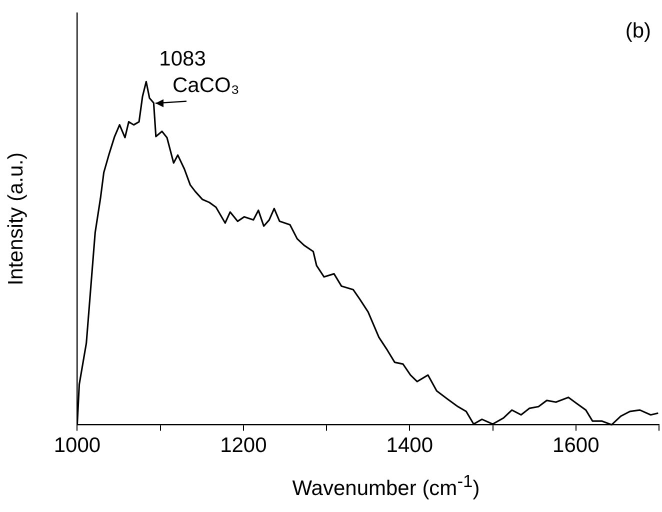  Describe the element at coordinates (16, 219) in the screenshot. I see `y-axis-title: Intensity (a.u.)` at that location.